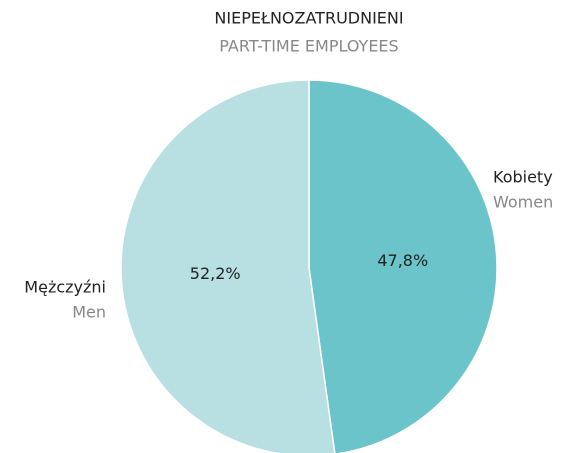 The height and width of the screenshot is (453, 567). Describe the element at coordinates (308, 18) in the screenshot. I see `chart-title: NIEPEŁNOZATRUDNIENI` at that location.